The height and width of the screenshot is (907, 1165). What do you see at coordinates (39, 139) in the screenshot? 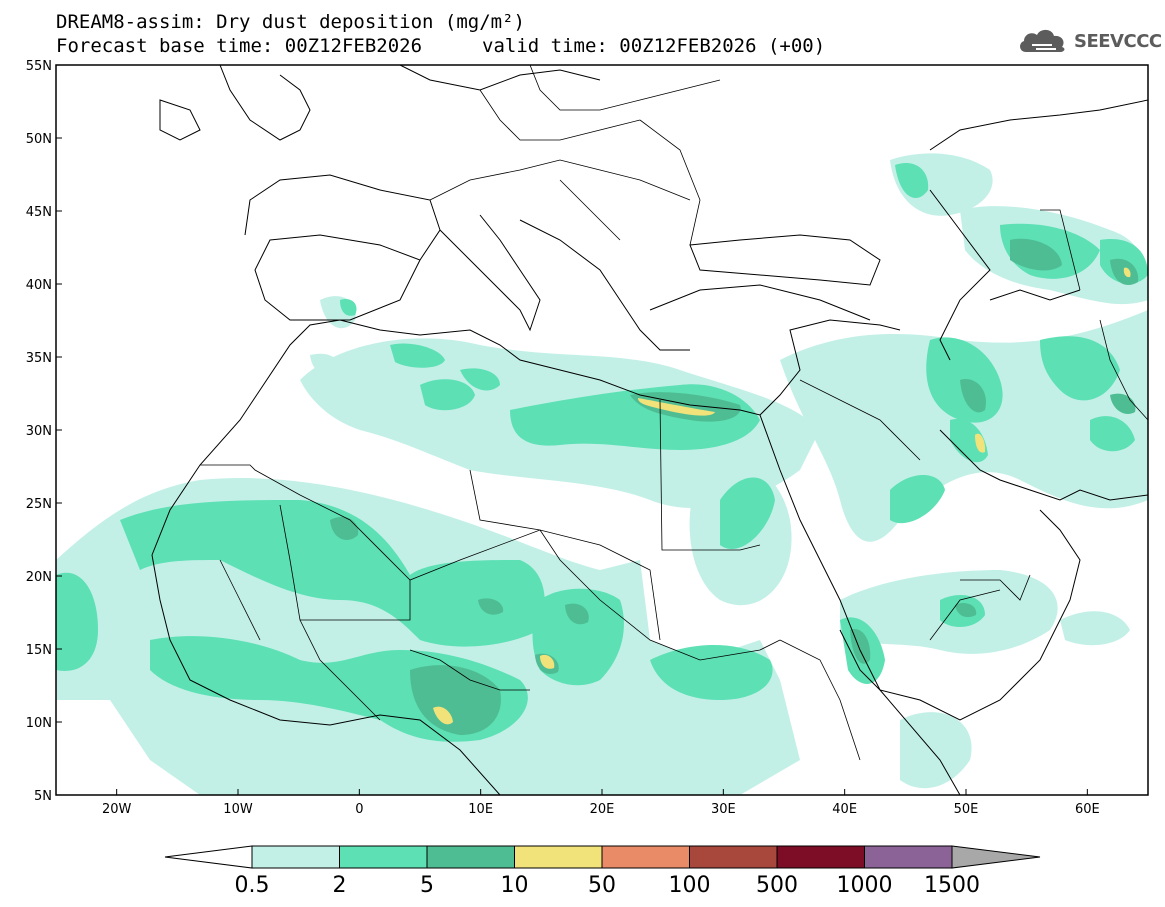
I see `lat-tick-label: 50N` at bounding box center [39, 139].